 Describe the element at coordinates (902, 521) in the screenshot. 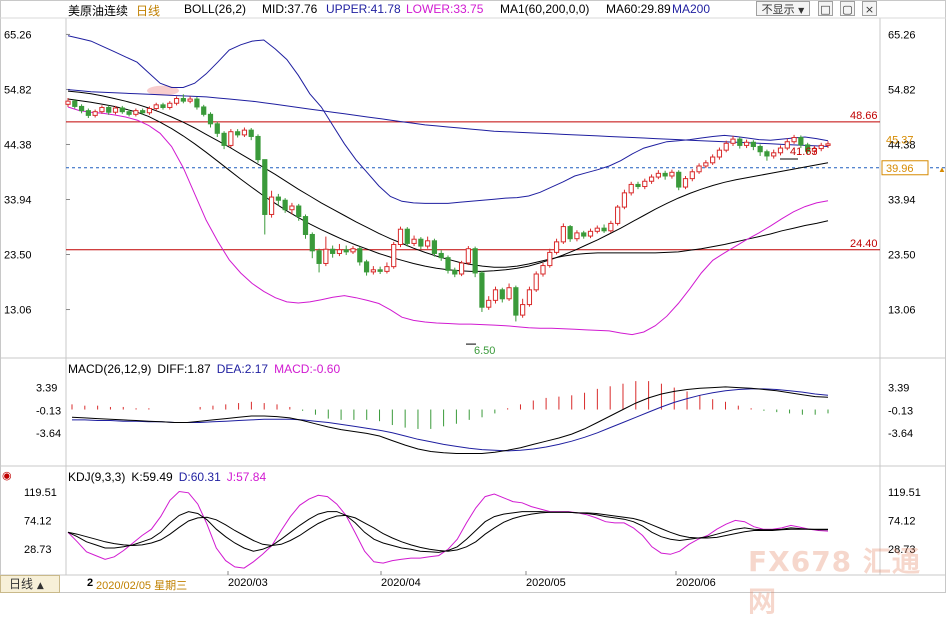

I see `kdj-y-tick-right: 74.12` at that location.